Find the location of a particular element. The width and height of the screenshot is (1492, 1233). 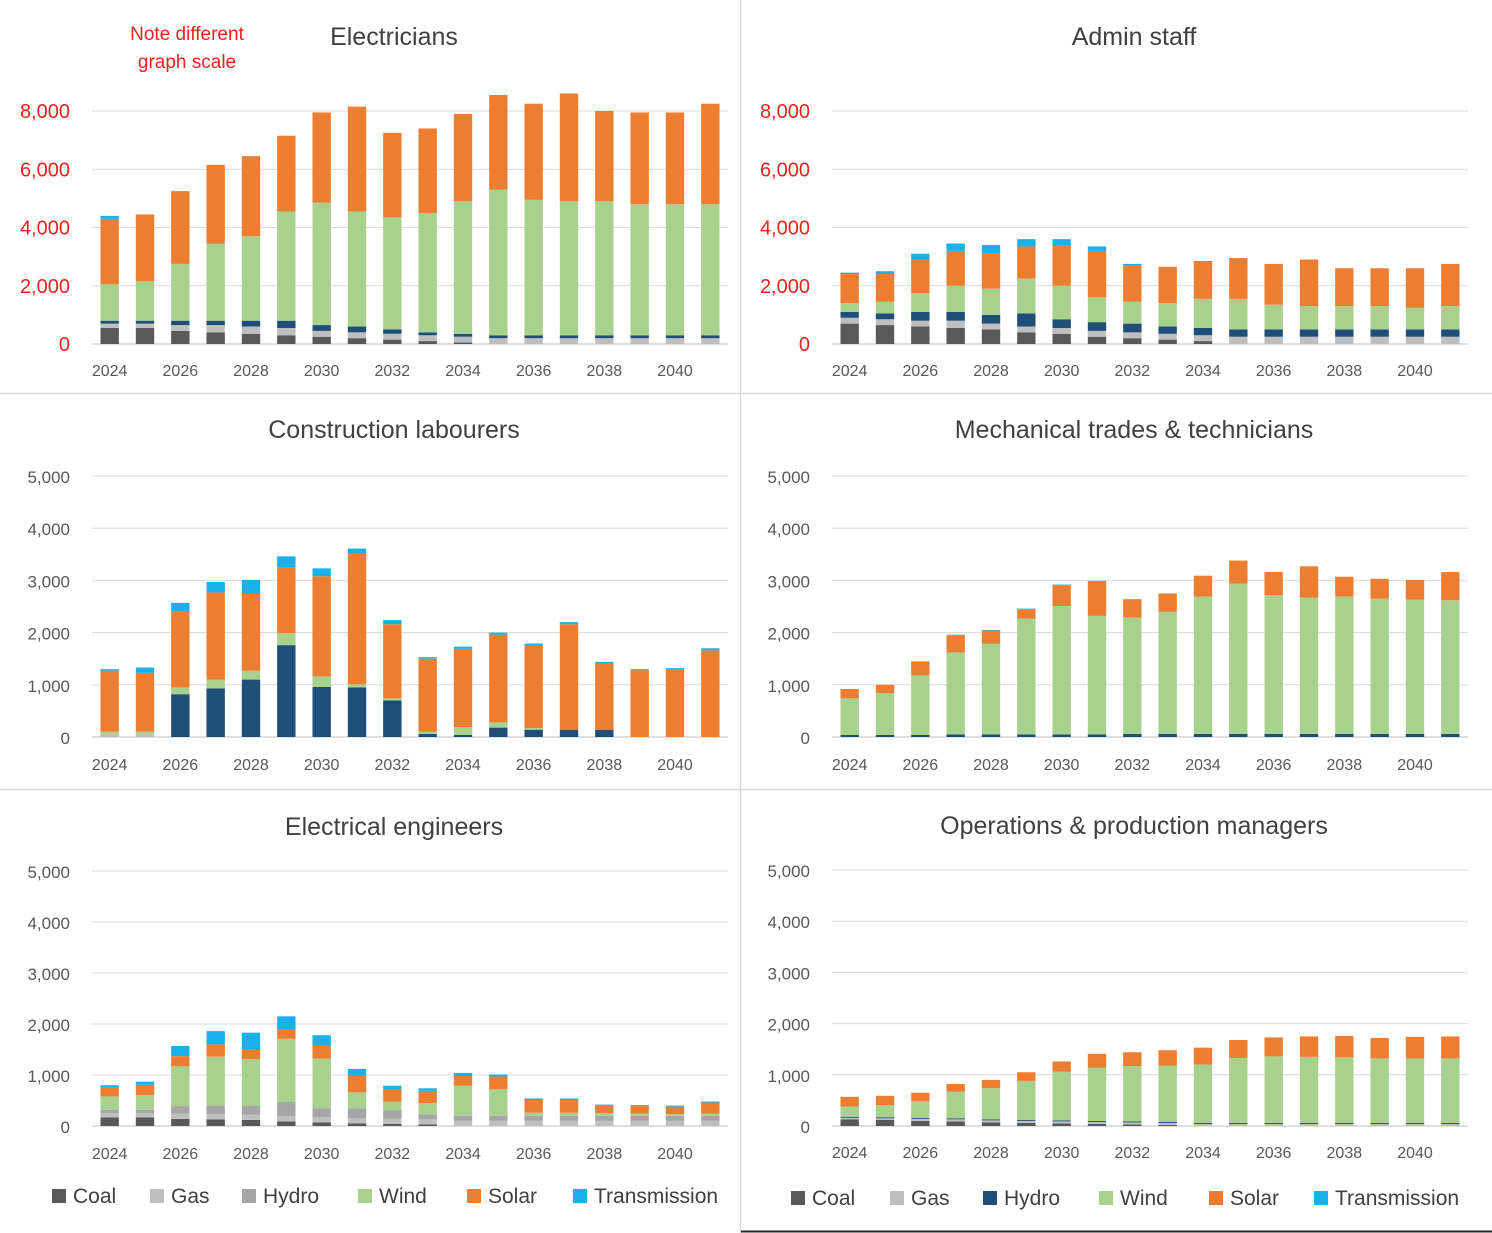

x-tick-label: 2026 is located at coordinates (181, 765).